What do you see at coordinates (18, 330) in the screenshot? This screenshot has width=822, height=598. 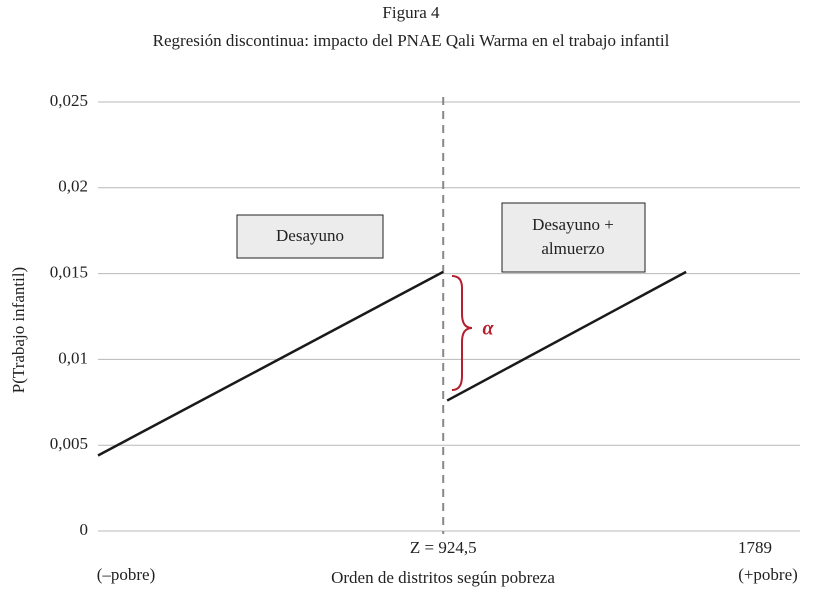 I see `y-axis-label: P(Trabajo infantil)` at bounding box center [18, 330].